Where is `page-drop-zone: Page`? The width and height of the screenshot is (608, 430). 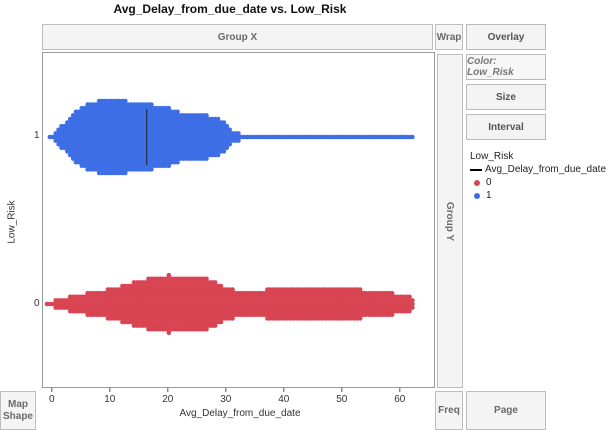
page-drop-zone: Page is located at coordinates (506, 410).